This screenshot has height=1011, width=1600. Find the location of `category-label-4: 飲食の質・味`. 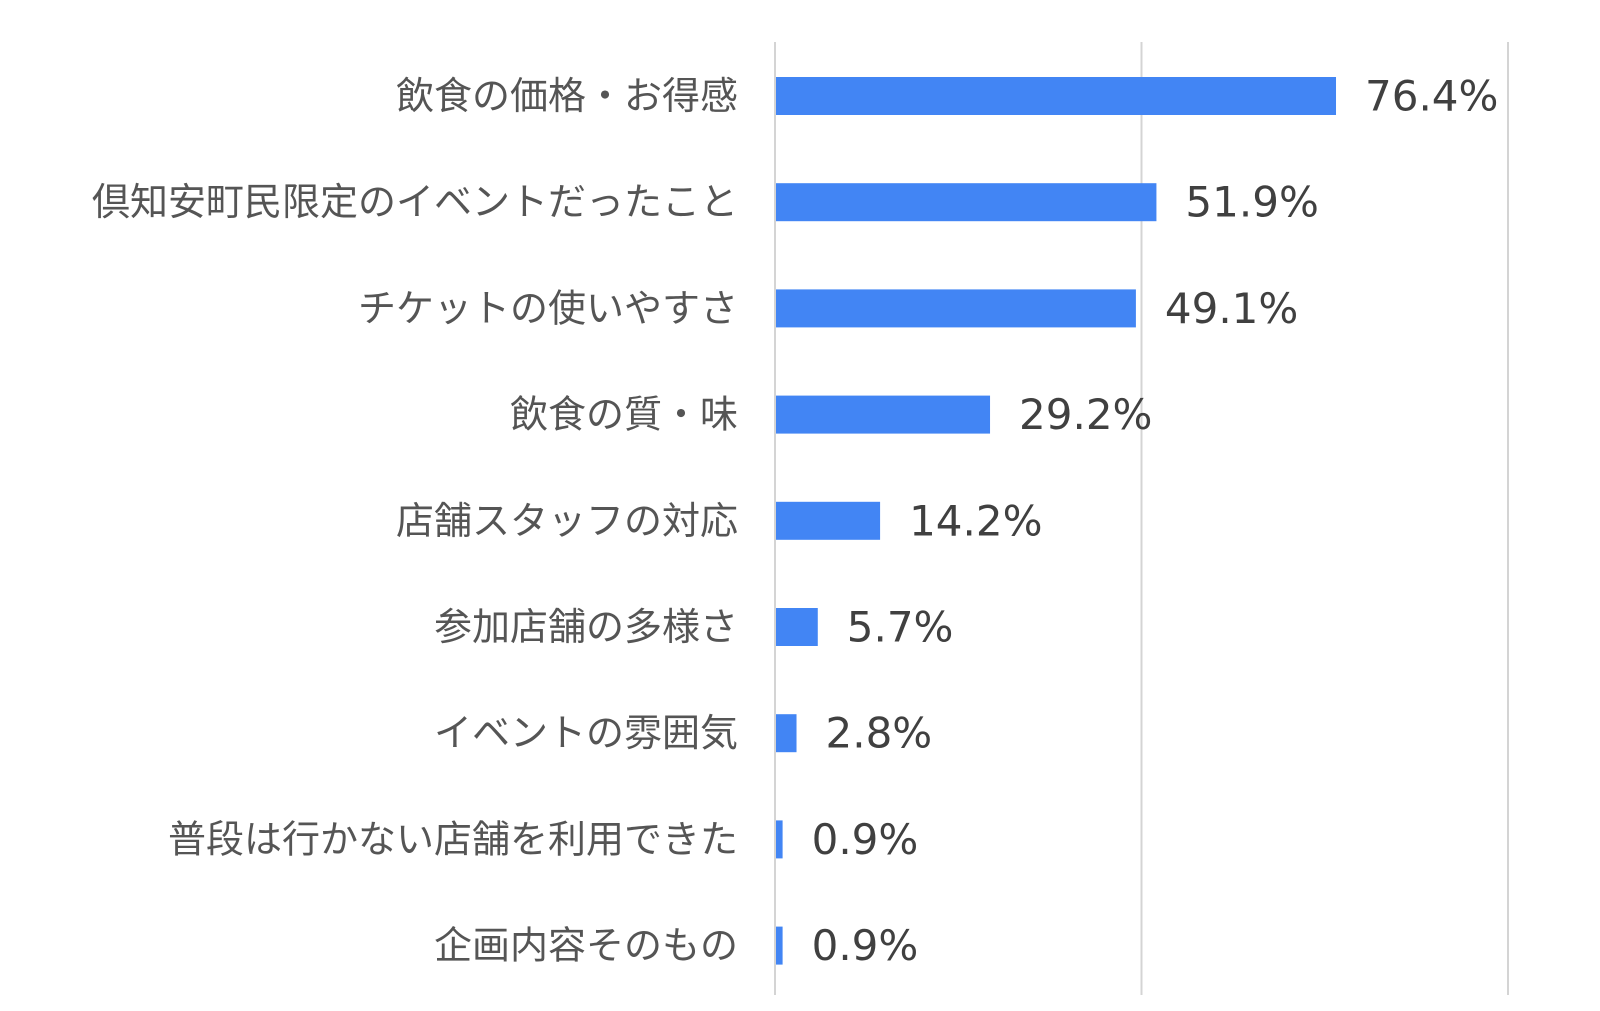

category-label-4: 飲食の質・味 is located at coordinates (624, 415).